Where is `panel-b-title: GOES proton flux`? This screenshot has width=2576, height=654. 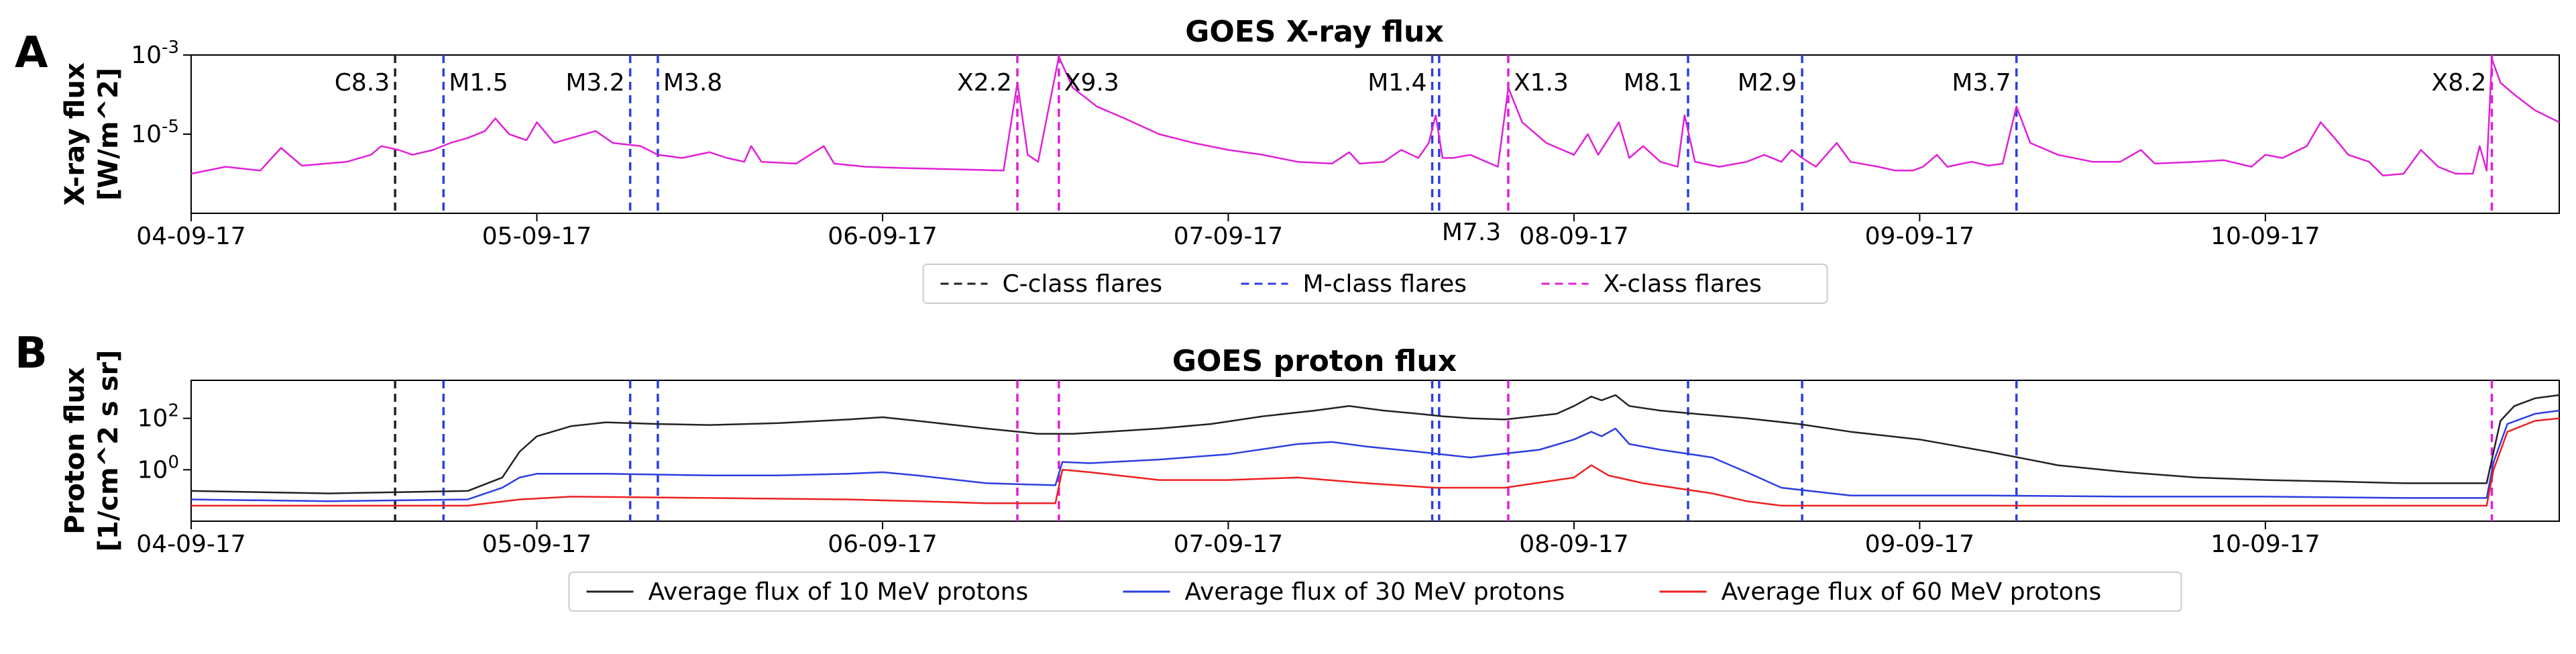 panel-b-title: GOES proton flux is located at coordinates (1314, 361).